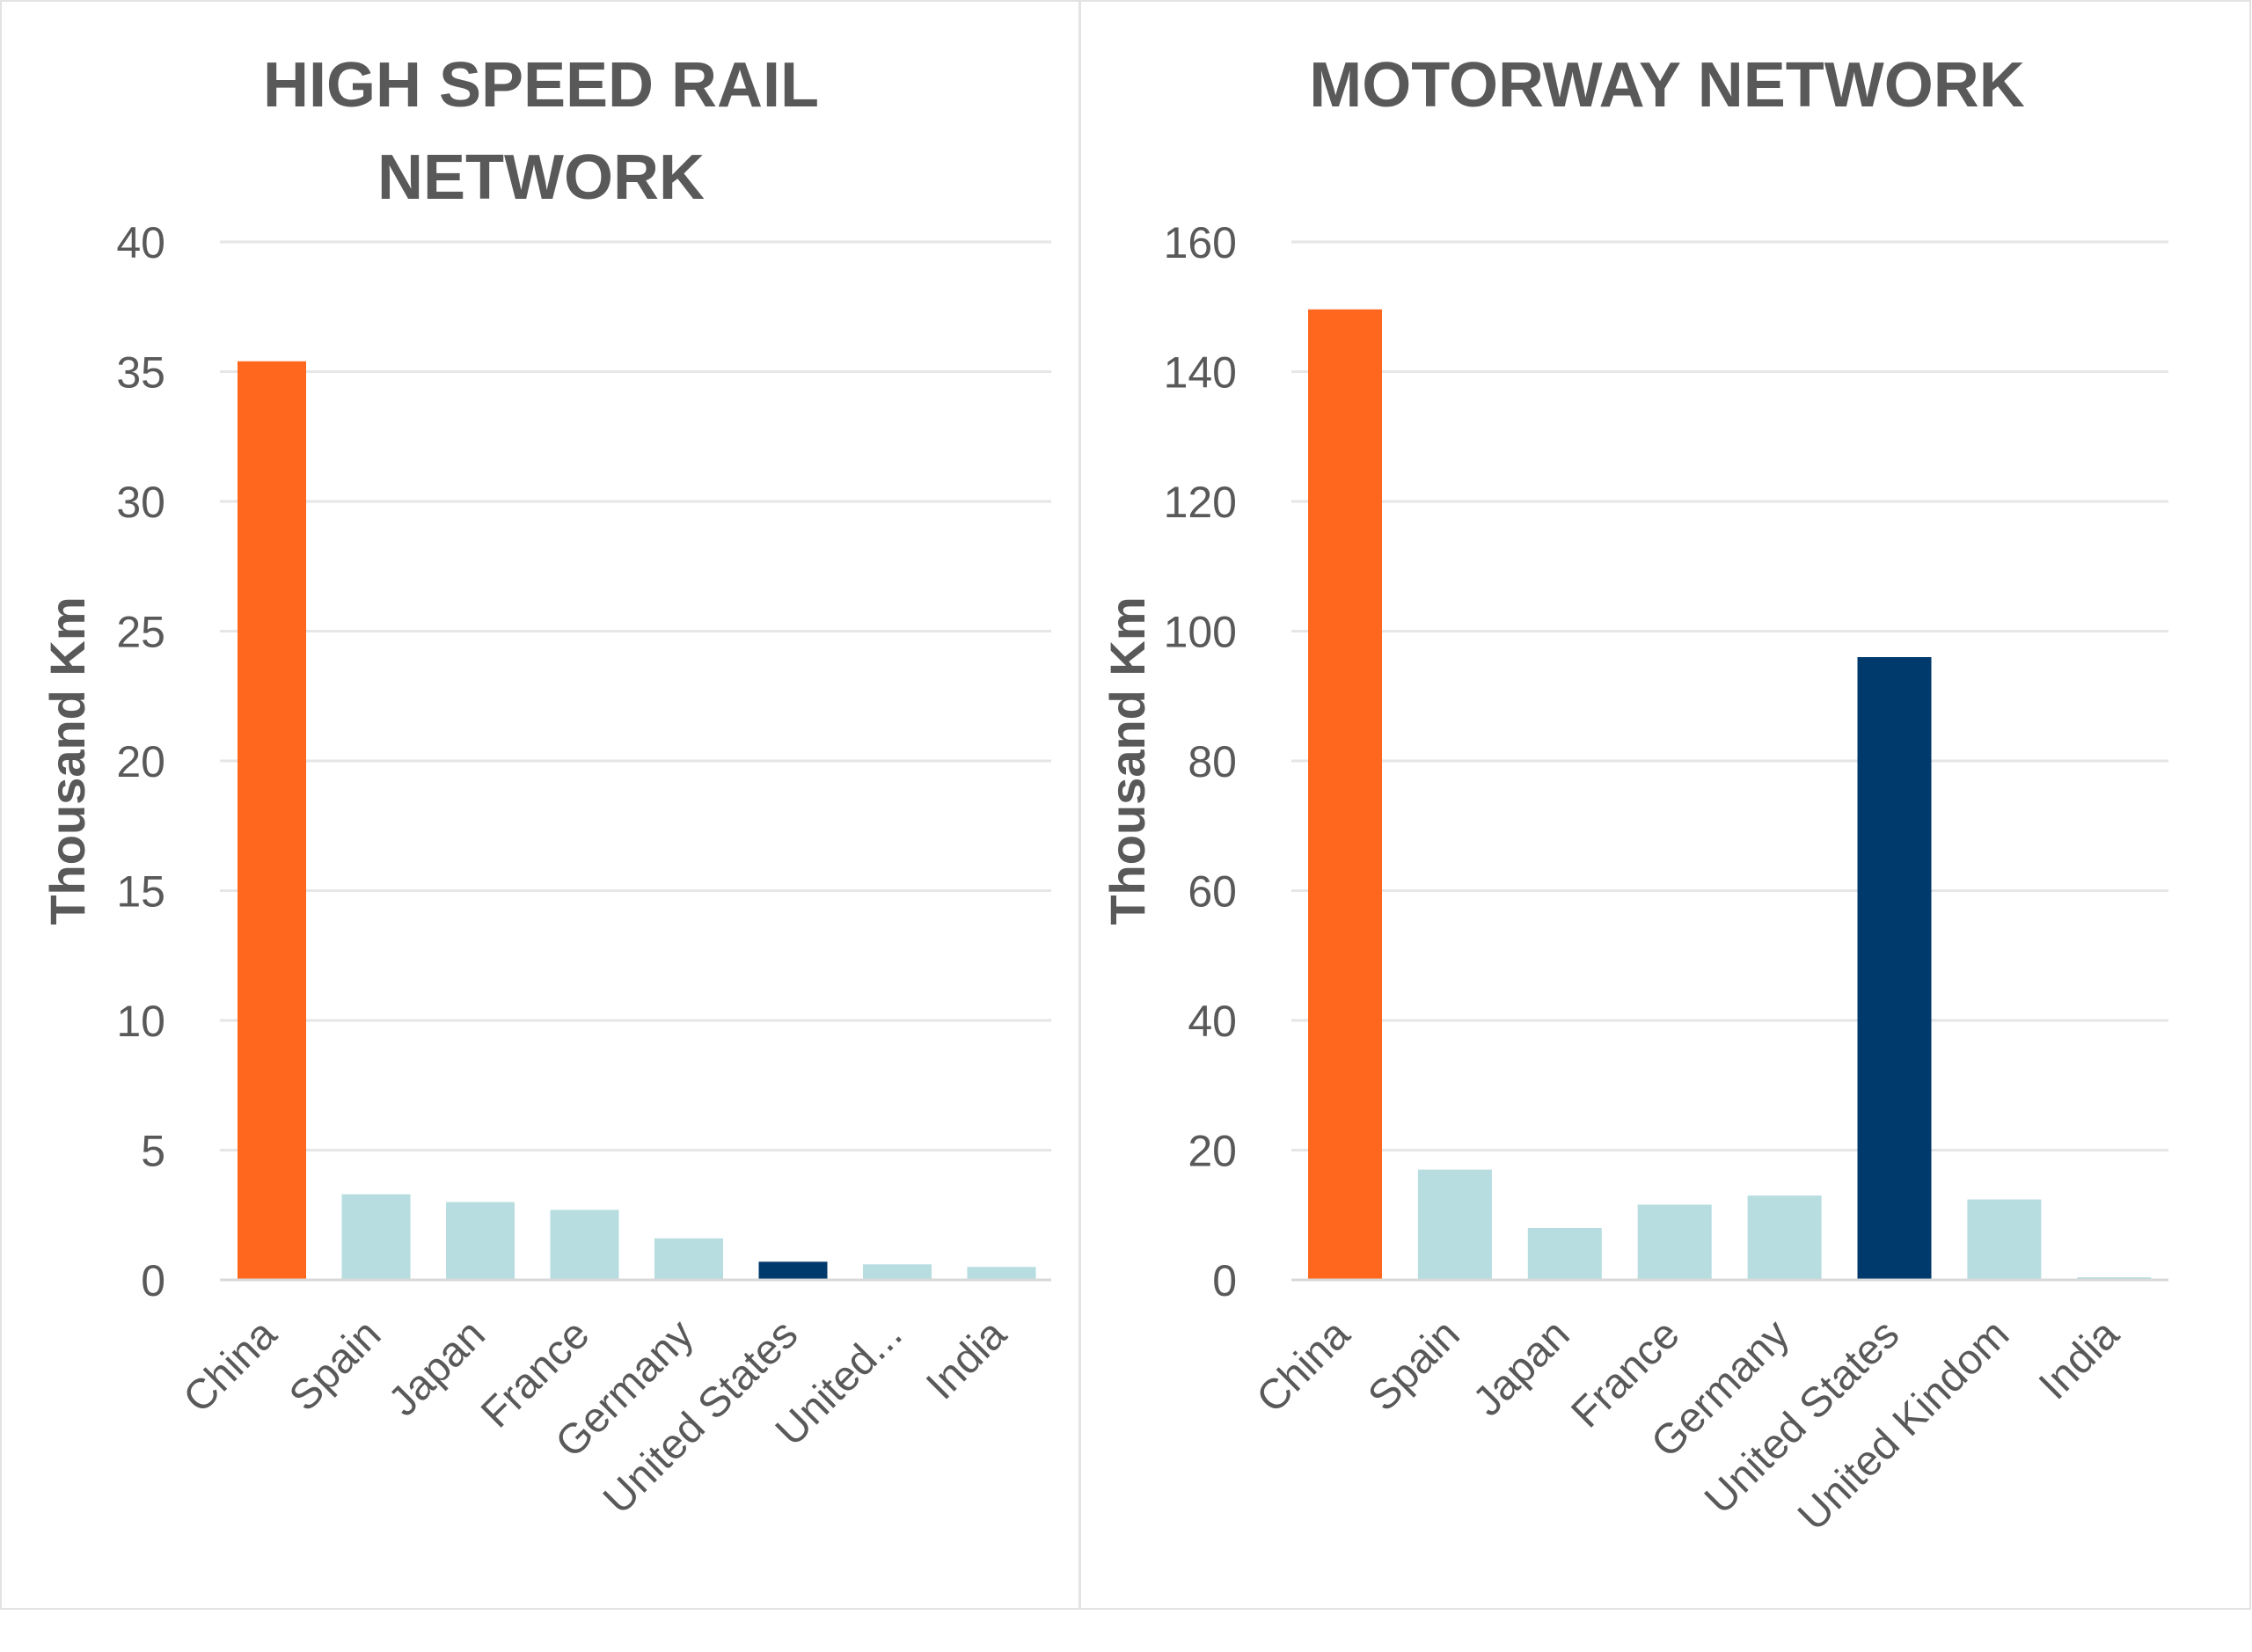 Image resolution: width=2252 pixels, height=1652 pixels. I want to click on y-tick-label: 15, so click(140, 892).